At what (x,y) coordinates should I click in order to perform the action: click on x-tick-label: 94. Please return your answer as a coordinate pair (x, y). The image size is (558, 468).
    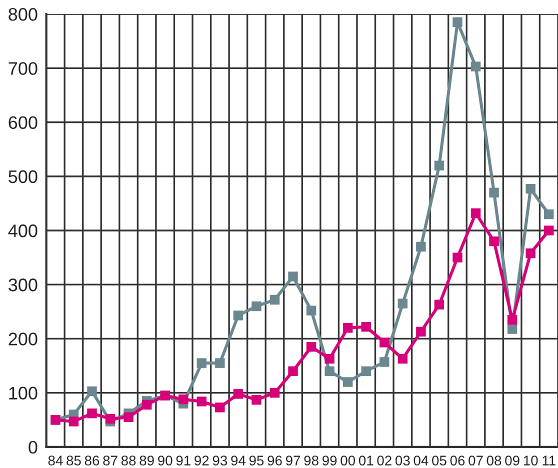
    Looking at the image, I should click on (238, 461).